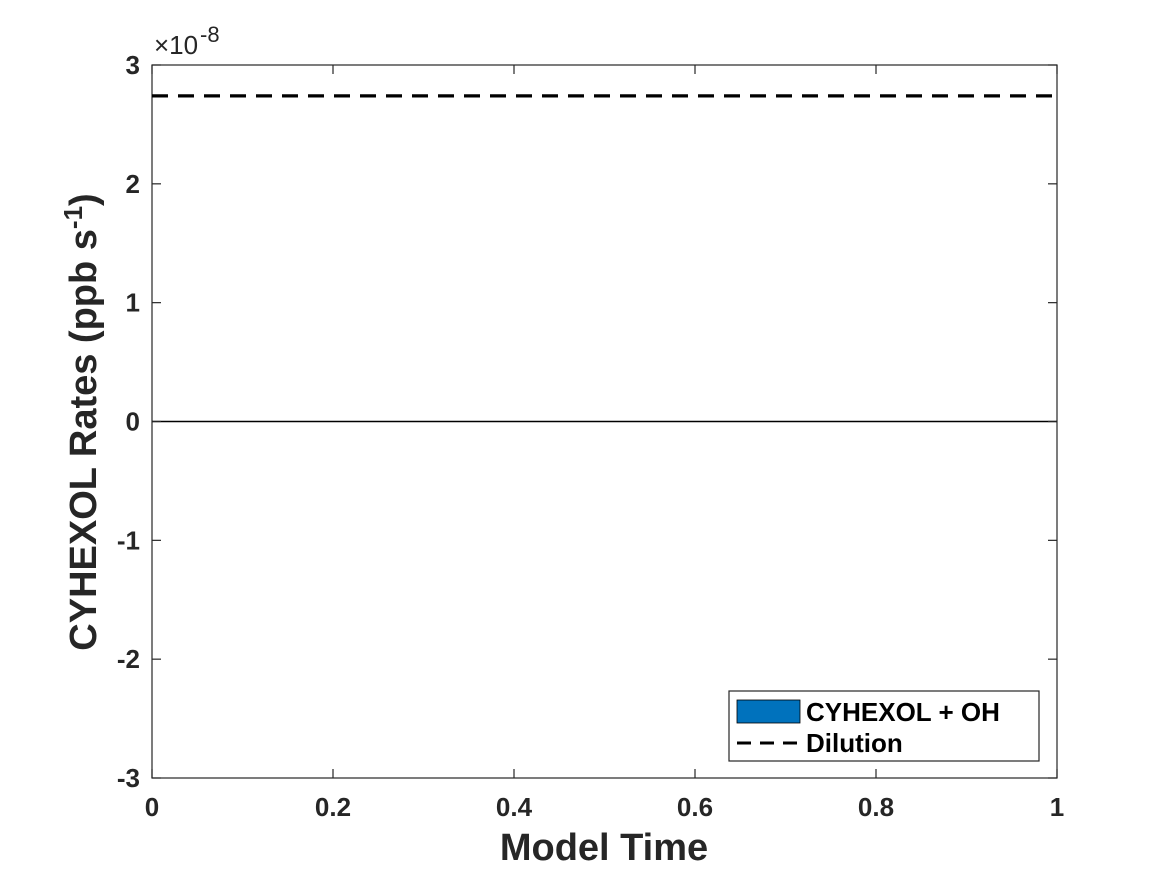 The height and width of the screenshot is (875, 1167). What do you see at coordinates (133, 65) in the screenshot?
I see `y-tick-label: 3` at bounding box center [133, 65].